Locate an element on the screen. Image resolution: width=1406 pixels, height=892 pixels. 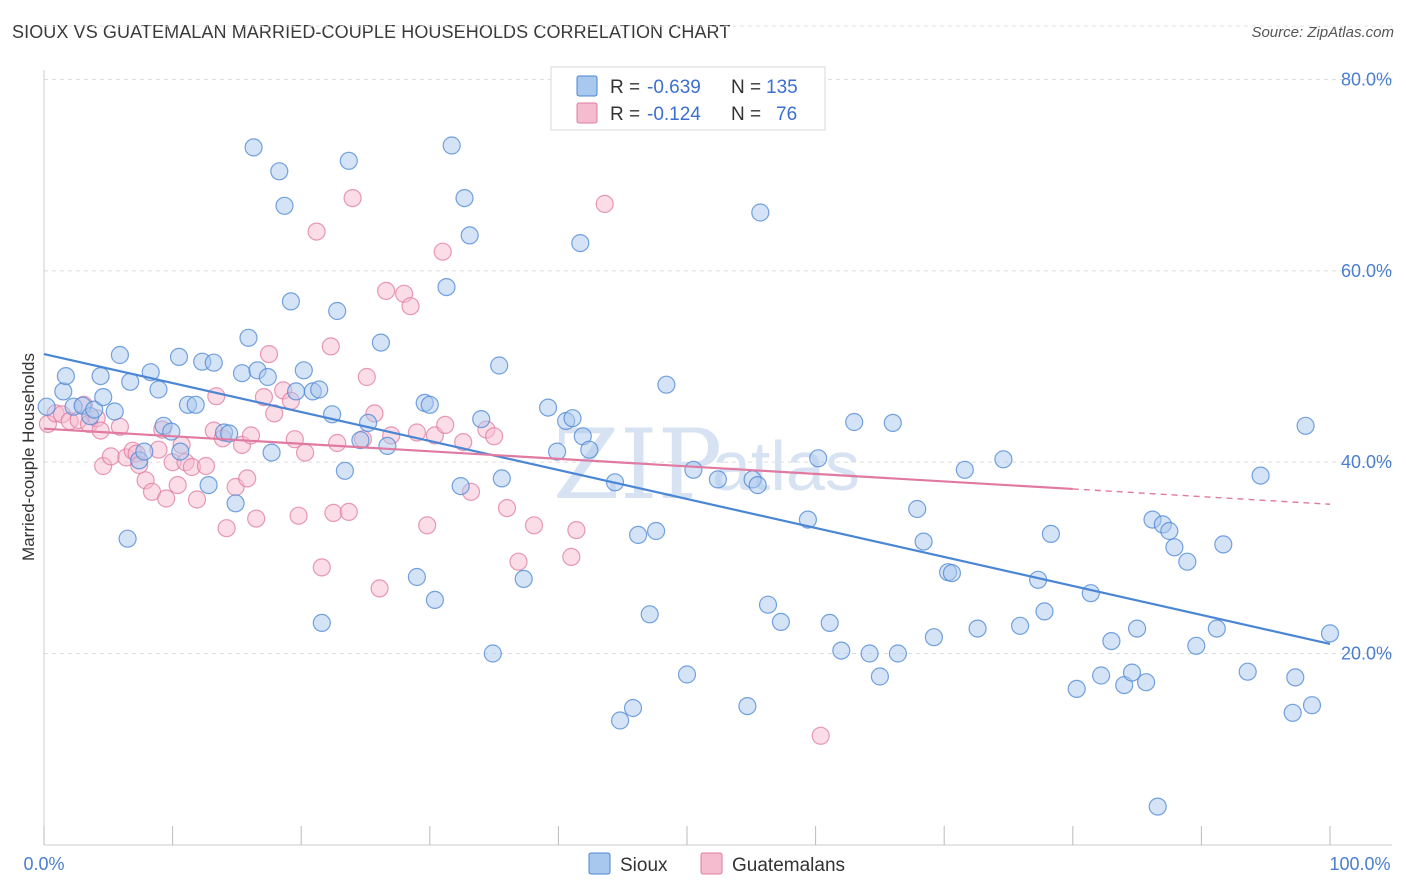
guatemalans-trend-extension is located at coordinates (1201, 496).